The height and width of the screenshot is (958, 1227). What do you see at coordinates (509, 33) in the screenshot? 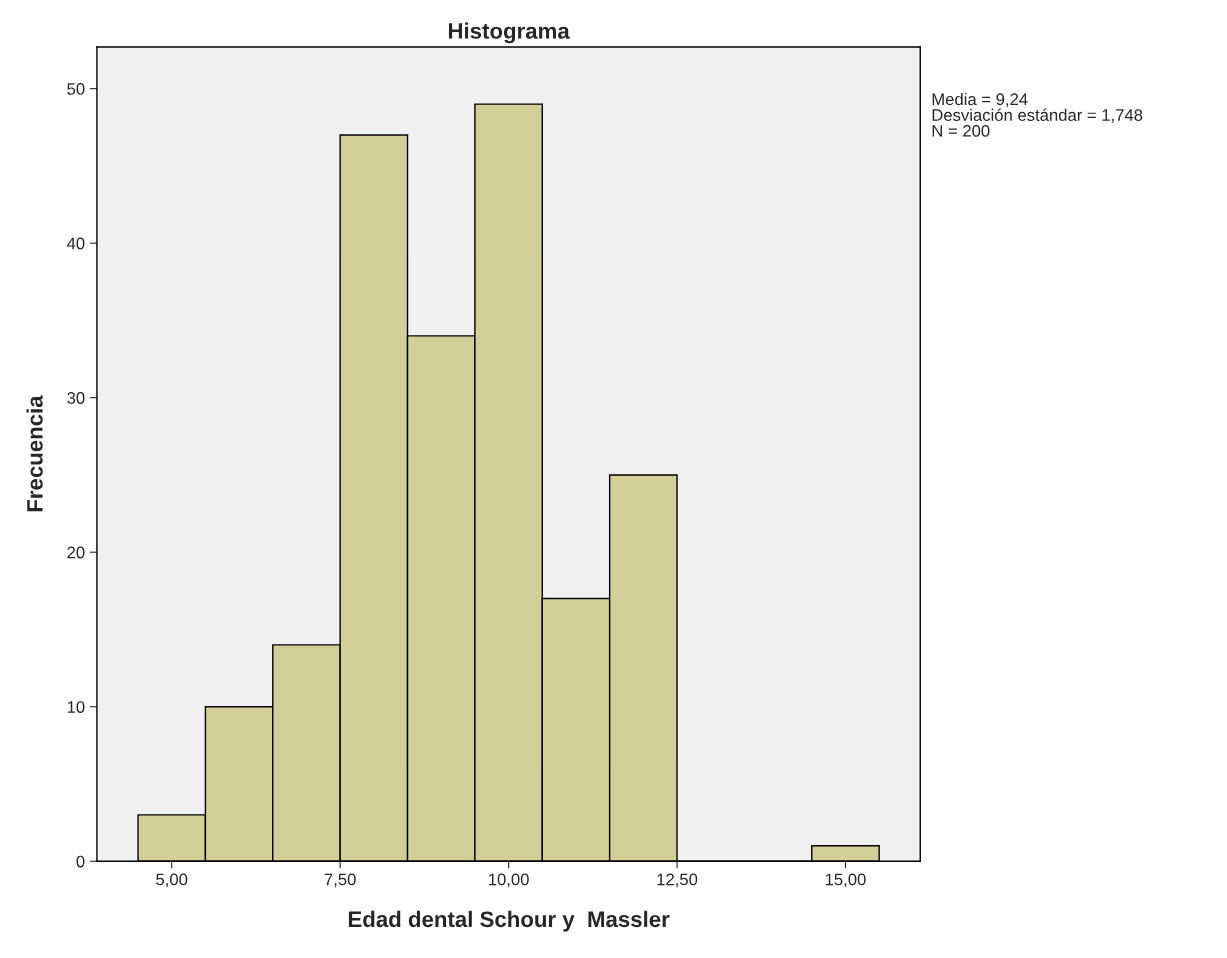
I see `chart-title: Histograma` at bounding box center [509, 33].